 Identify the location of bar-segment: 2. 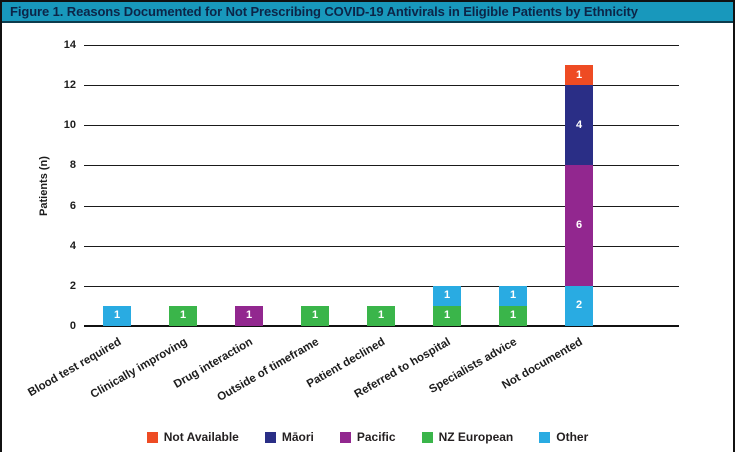
(579, 305).